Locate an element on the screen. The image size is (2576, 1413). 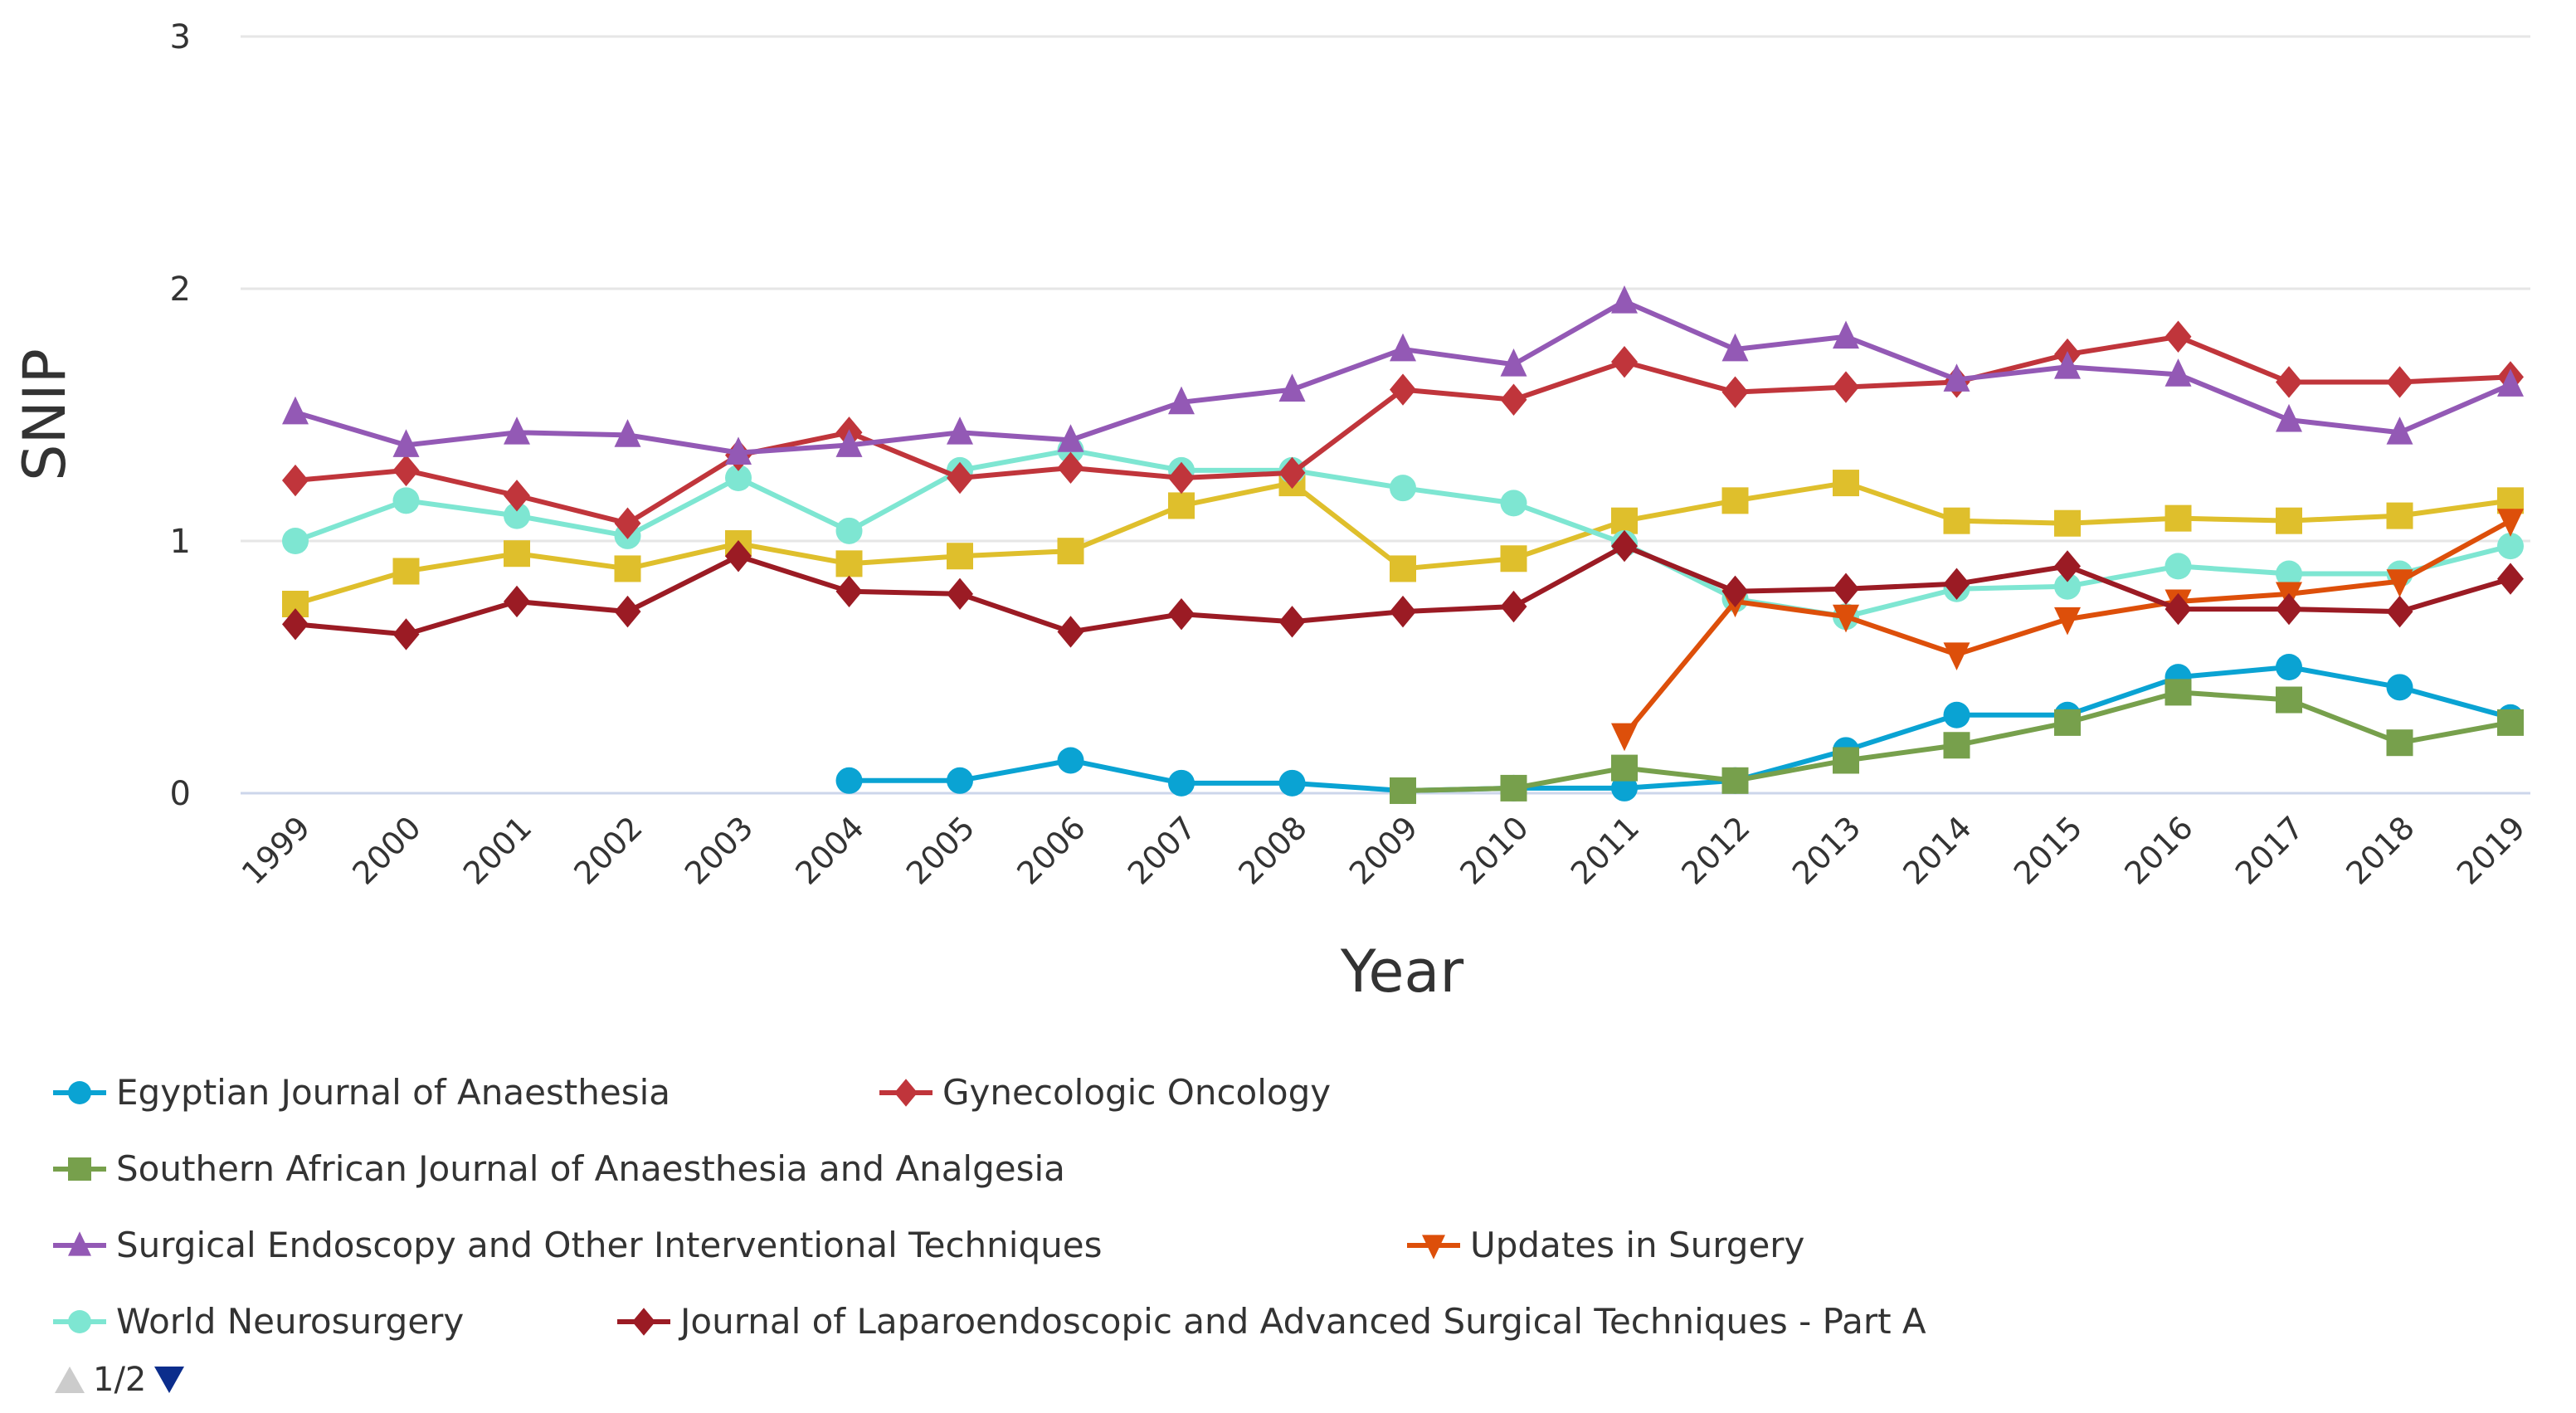
legend-item: Gynecologic Oncology is located at coordinates (1105, 1092).